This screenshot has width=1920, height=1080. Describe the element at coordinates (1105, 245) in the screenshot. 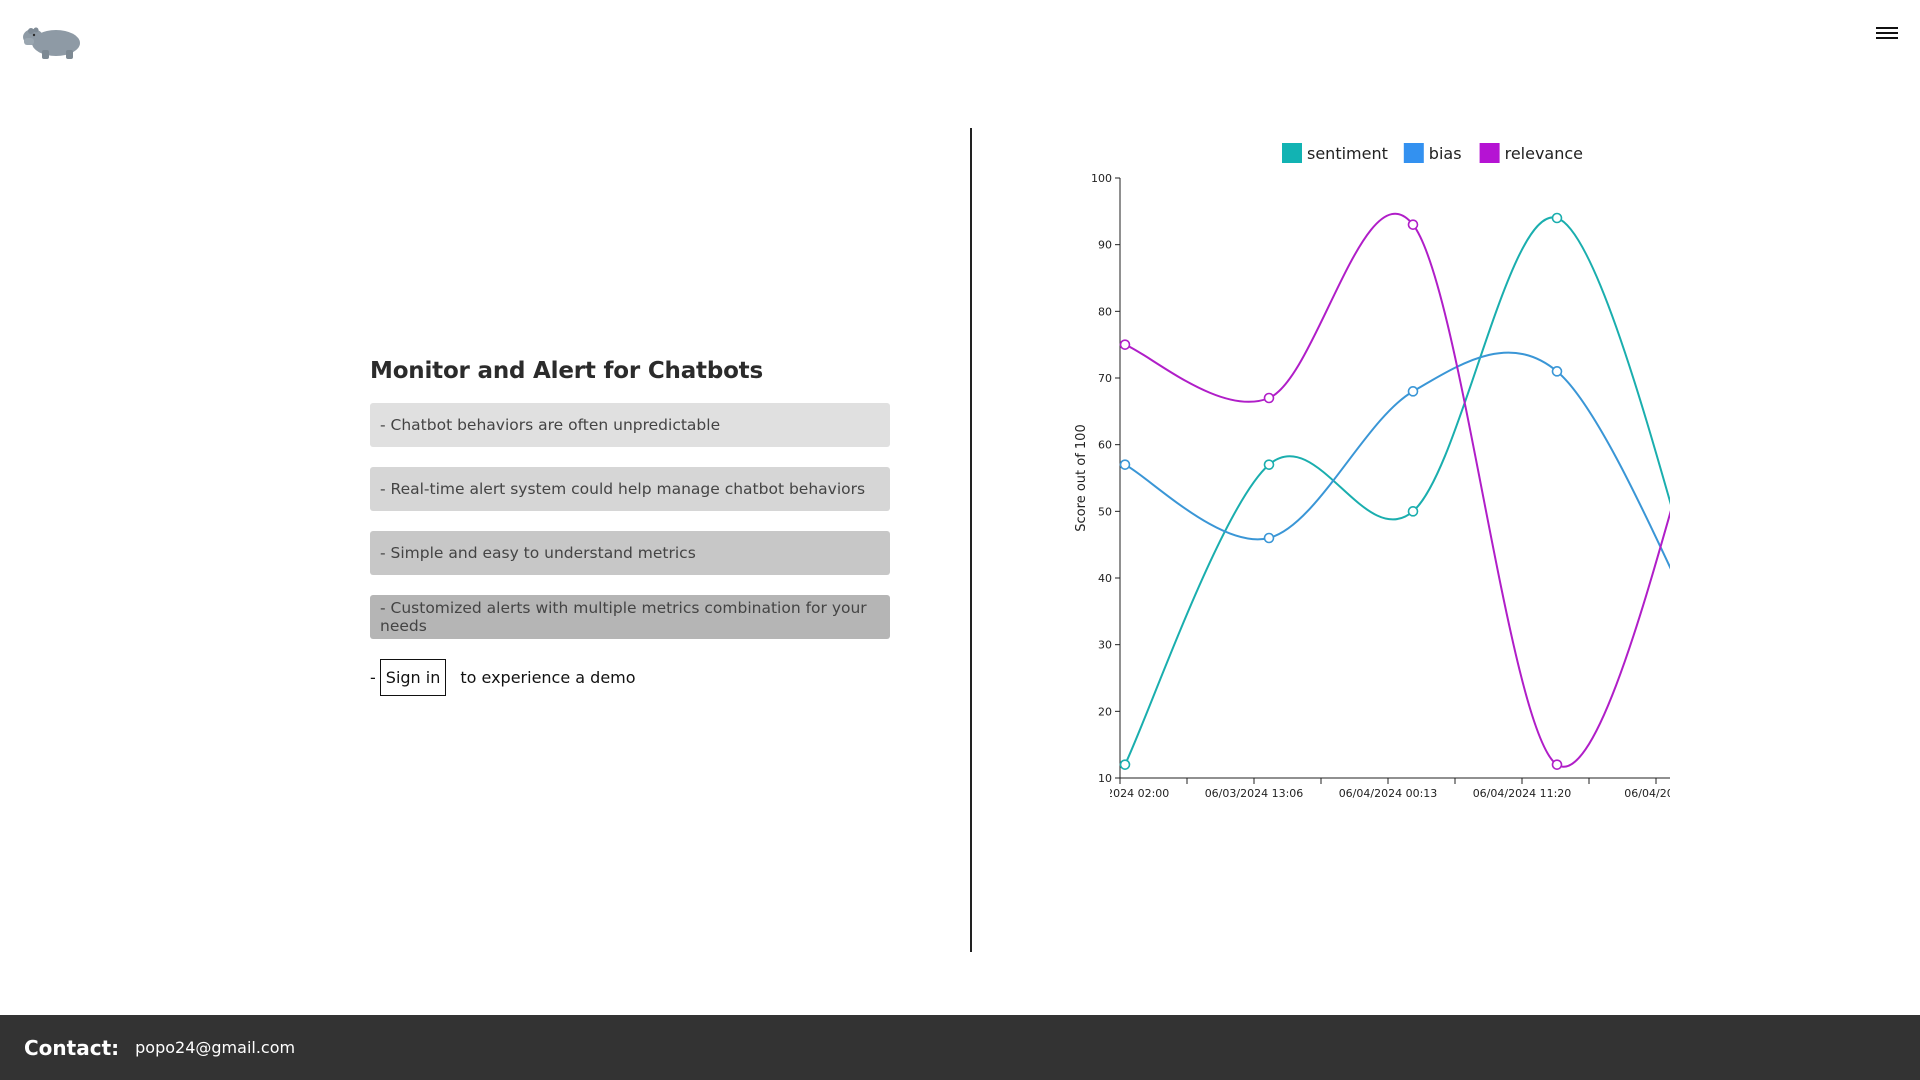

I see `y-tick-label: 90` at that location.